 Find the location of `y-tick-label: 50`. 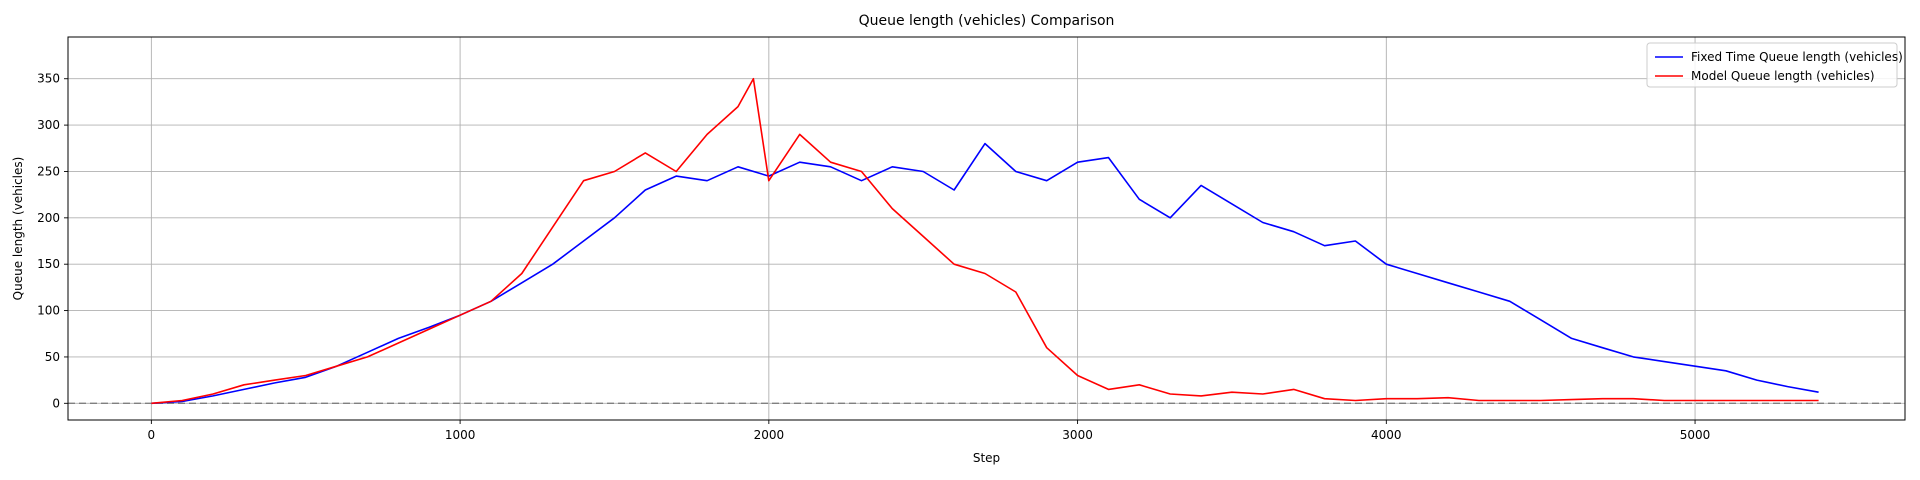

y-tick-label: 50 is located at coordinates (52, 357).